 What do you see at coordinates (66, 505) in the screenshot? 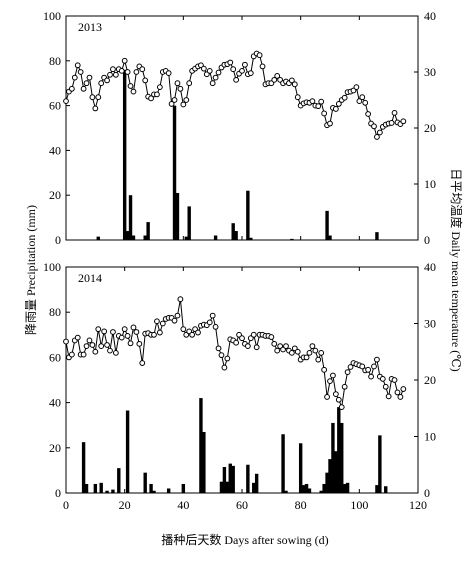
I see `x-tick-label: 0` at bounding box center [66, 505].